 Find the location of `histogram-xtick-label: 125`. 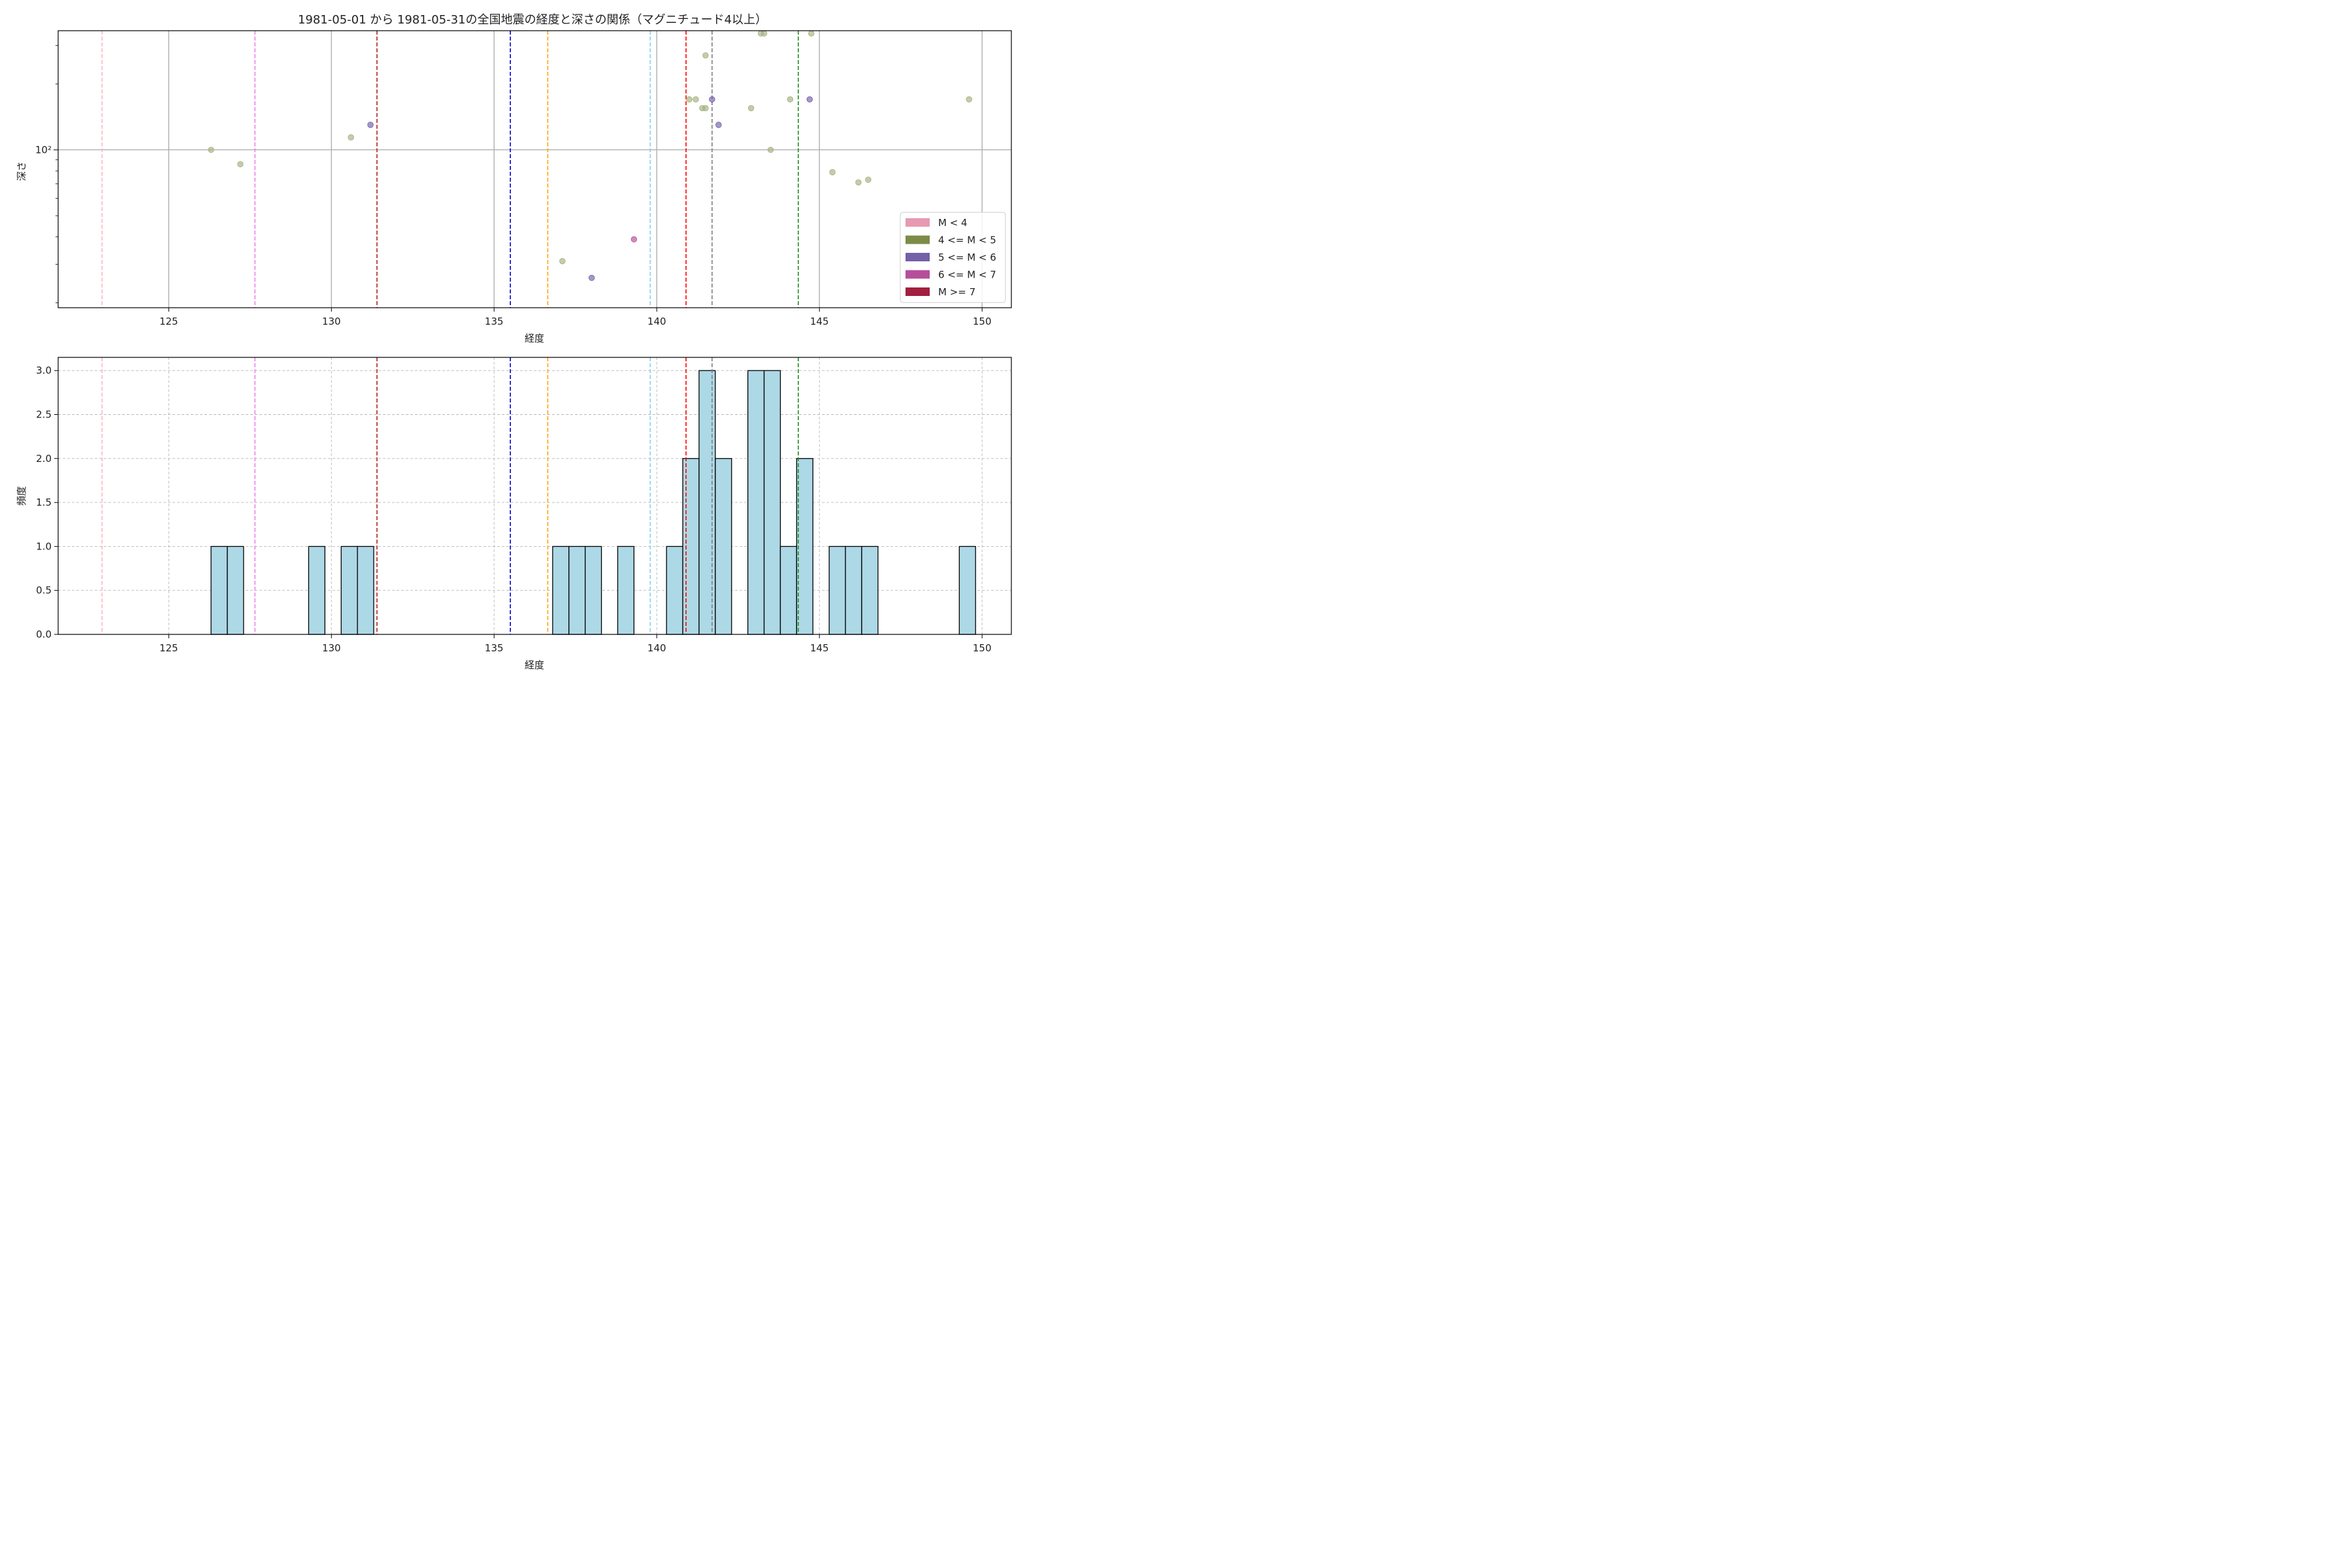

histogram-xtick-label: 125 is located at coordinates (168, 648).